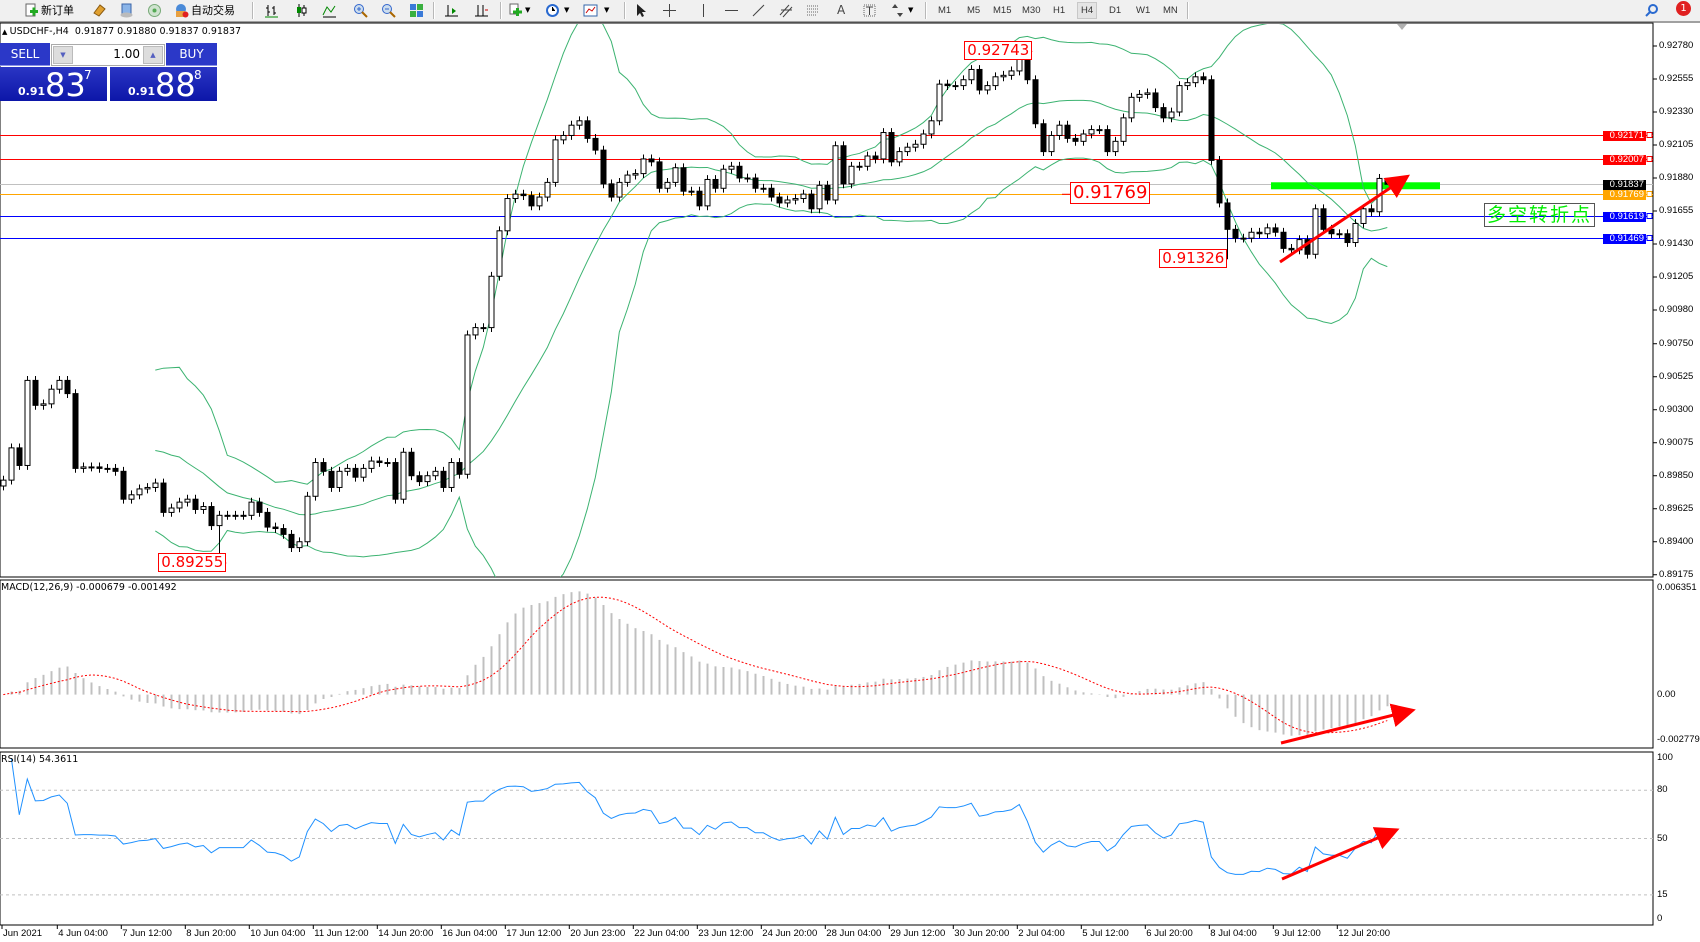  Describe the element at coordinates (6, 32) in the screenshot. I see `collapse-icon: ▲` at that location.